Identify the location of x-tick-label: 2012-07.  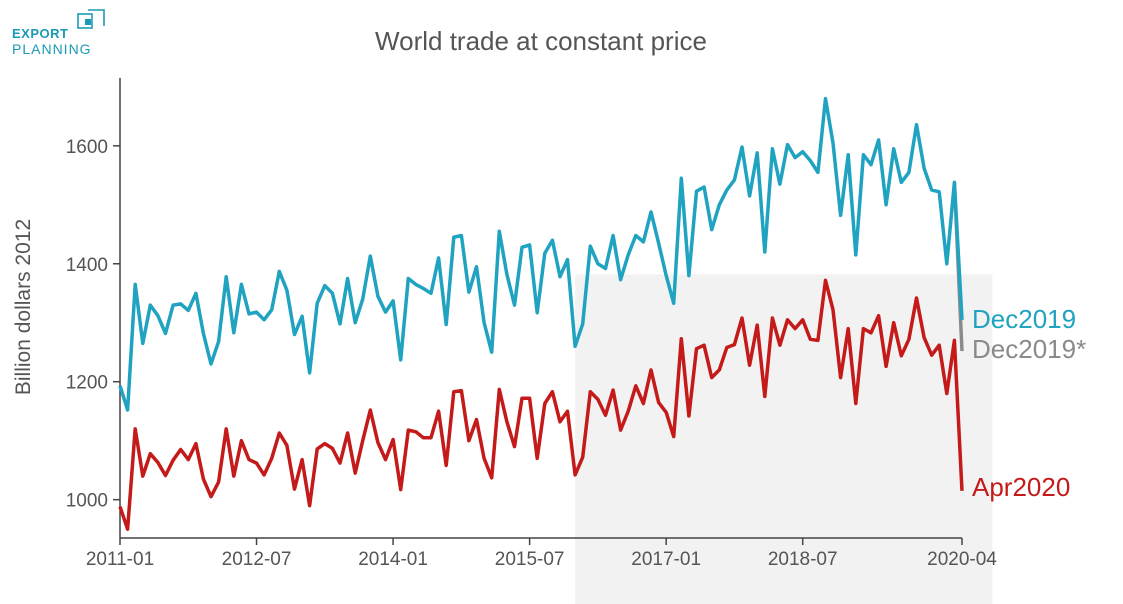
(257, 559).